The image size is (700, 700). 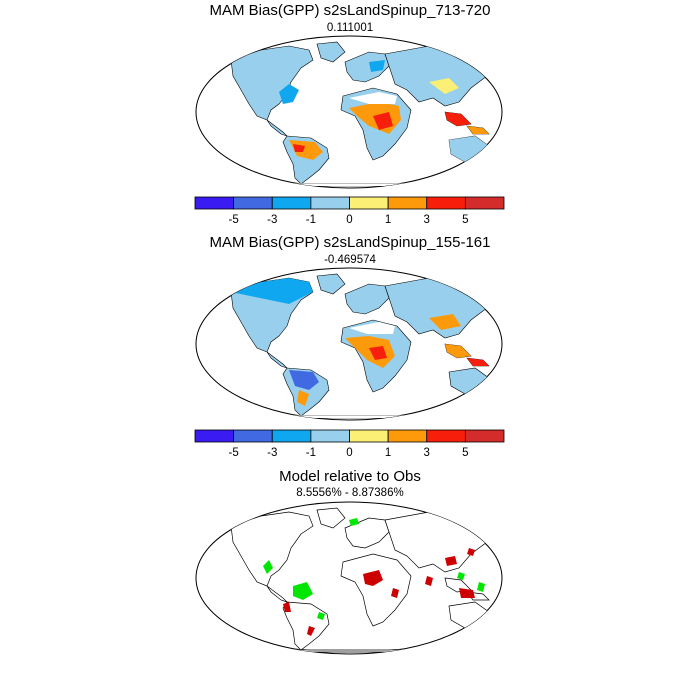 What do you see at coordinates (349, 444) in the screenshot?
I see `colorbar-2: -5 -3 -1 0 1 3 5` at bounding box center [349, 444].